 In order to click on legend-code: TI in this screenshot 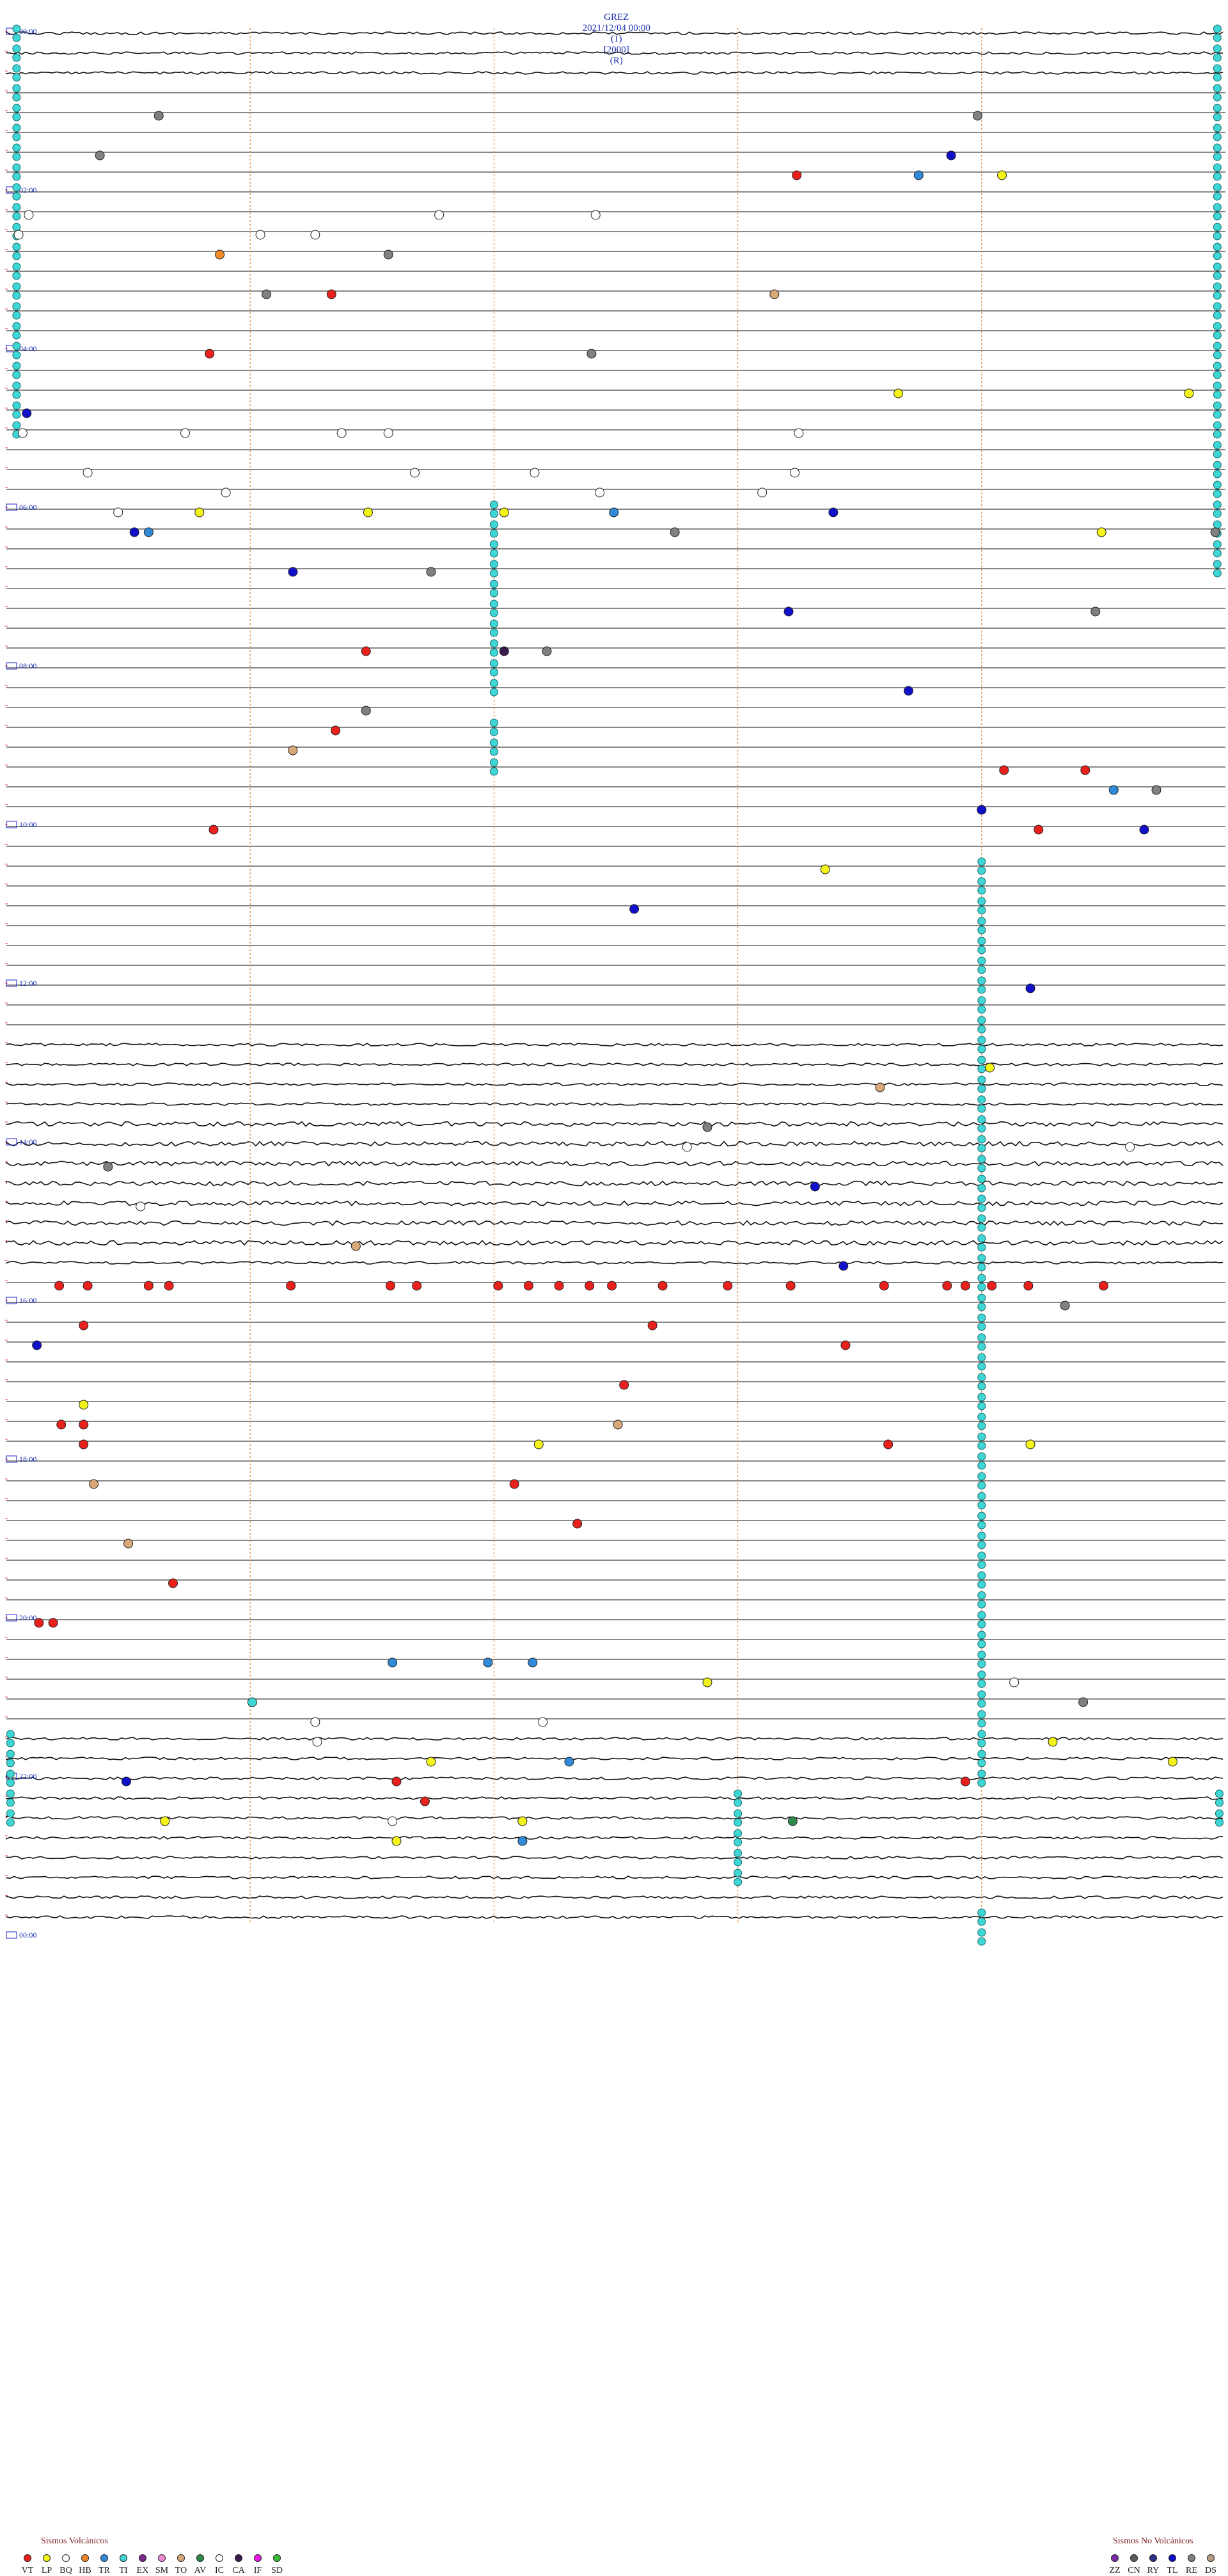, I will do `click(123, 2570)`.